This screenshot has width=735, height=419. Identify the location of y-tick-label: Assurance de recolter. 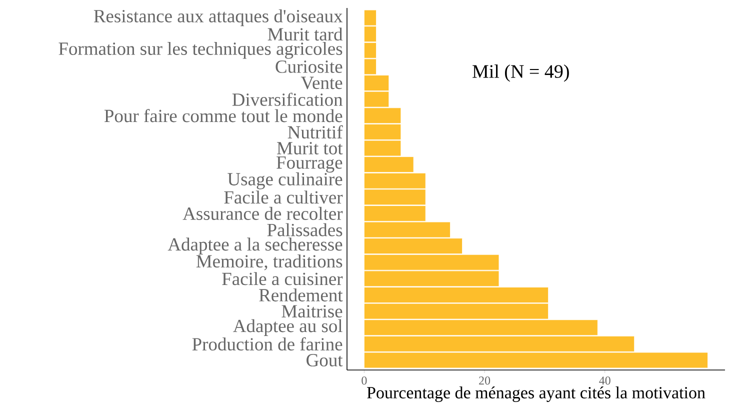
(262, 213).